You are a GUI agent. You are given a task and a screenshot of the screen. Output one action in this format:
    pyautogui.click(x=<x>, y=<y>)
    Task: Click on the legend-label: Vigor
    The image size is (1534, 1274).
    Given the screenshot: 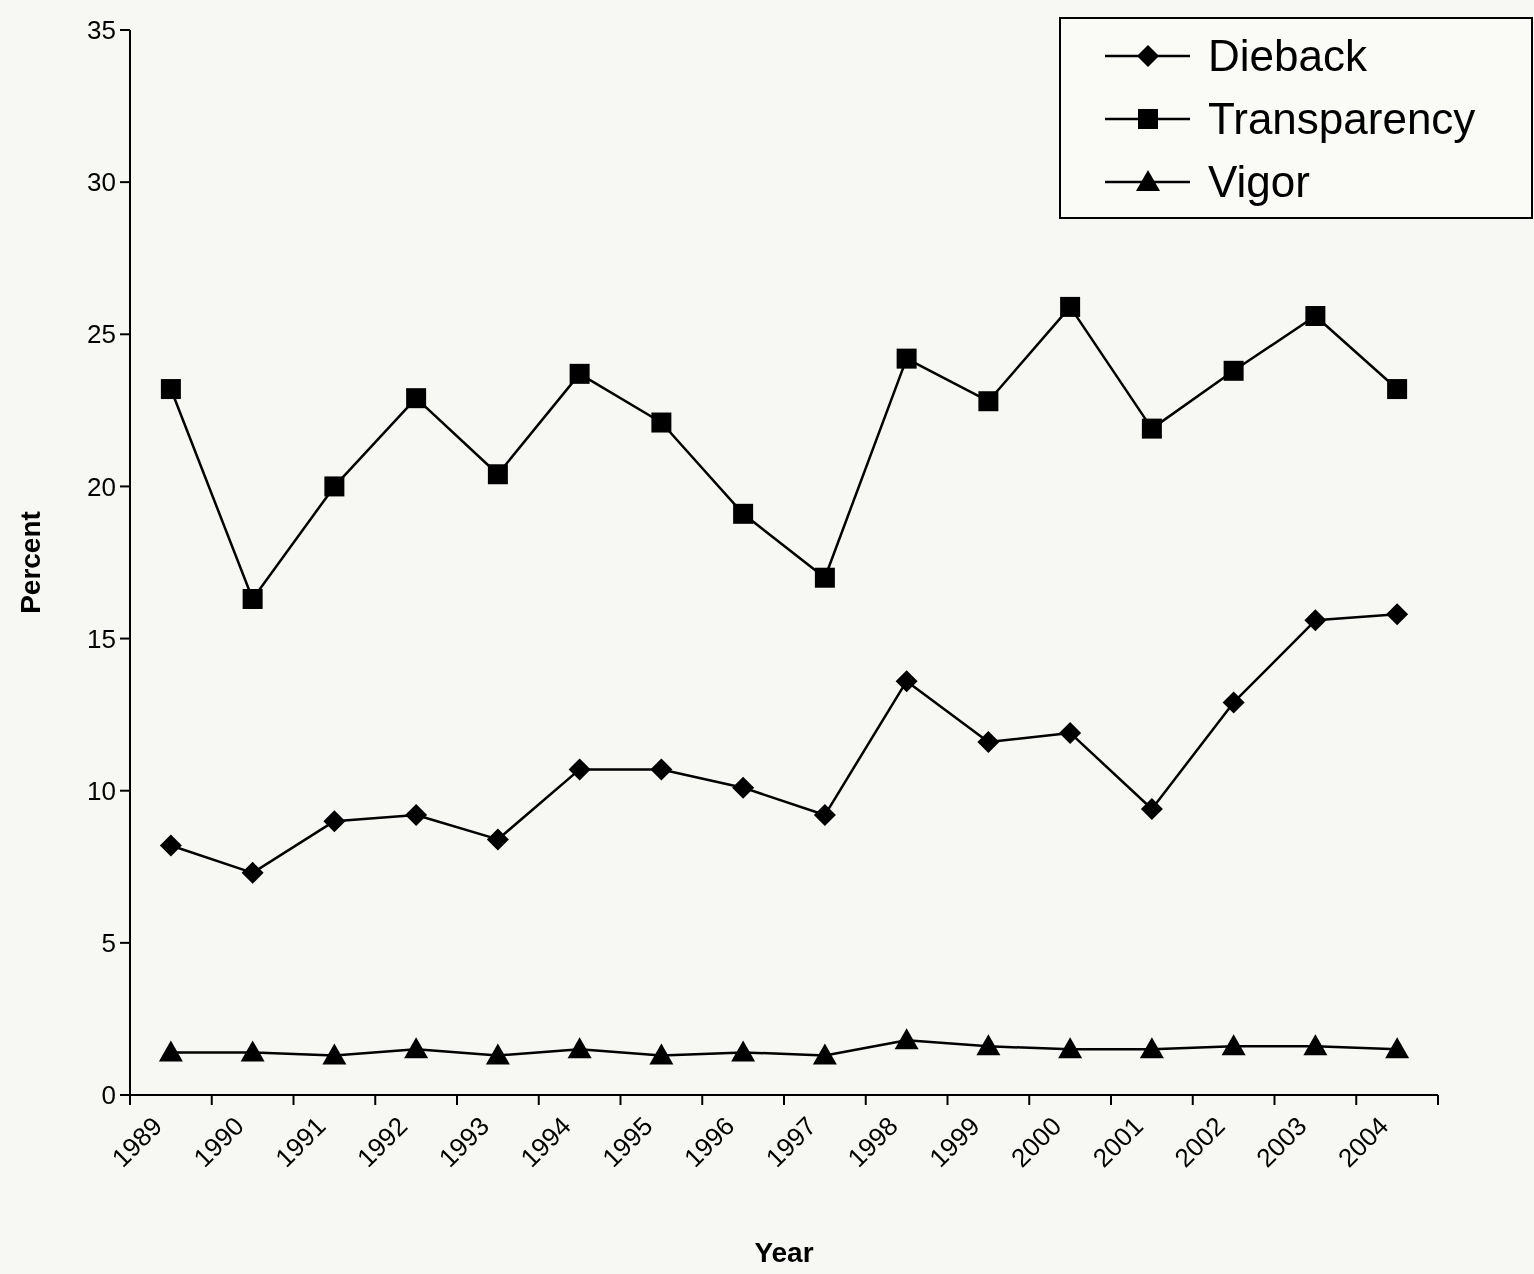 What is the action you would take?
    pyautogui.click(x=1259, y=182)
    